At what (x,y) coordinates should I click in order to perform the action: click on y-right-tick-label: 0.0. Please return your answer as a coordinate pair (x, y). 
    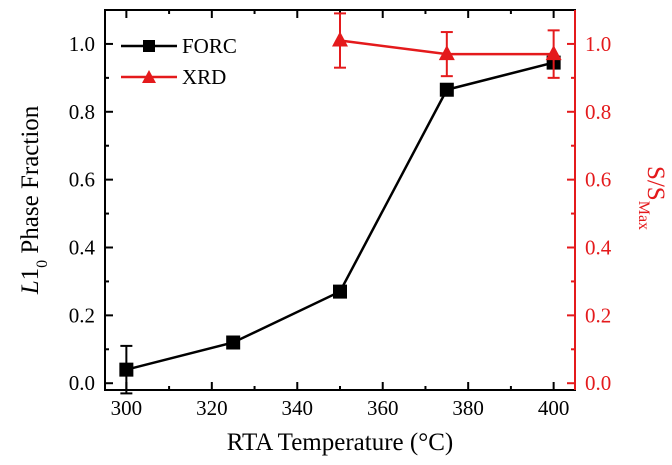
    Looking at the image, I should click on (598, 383).